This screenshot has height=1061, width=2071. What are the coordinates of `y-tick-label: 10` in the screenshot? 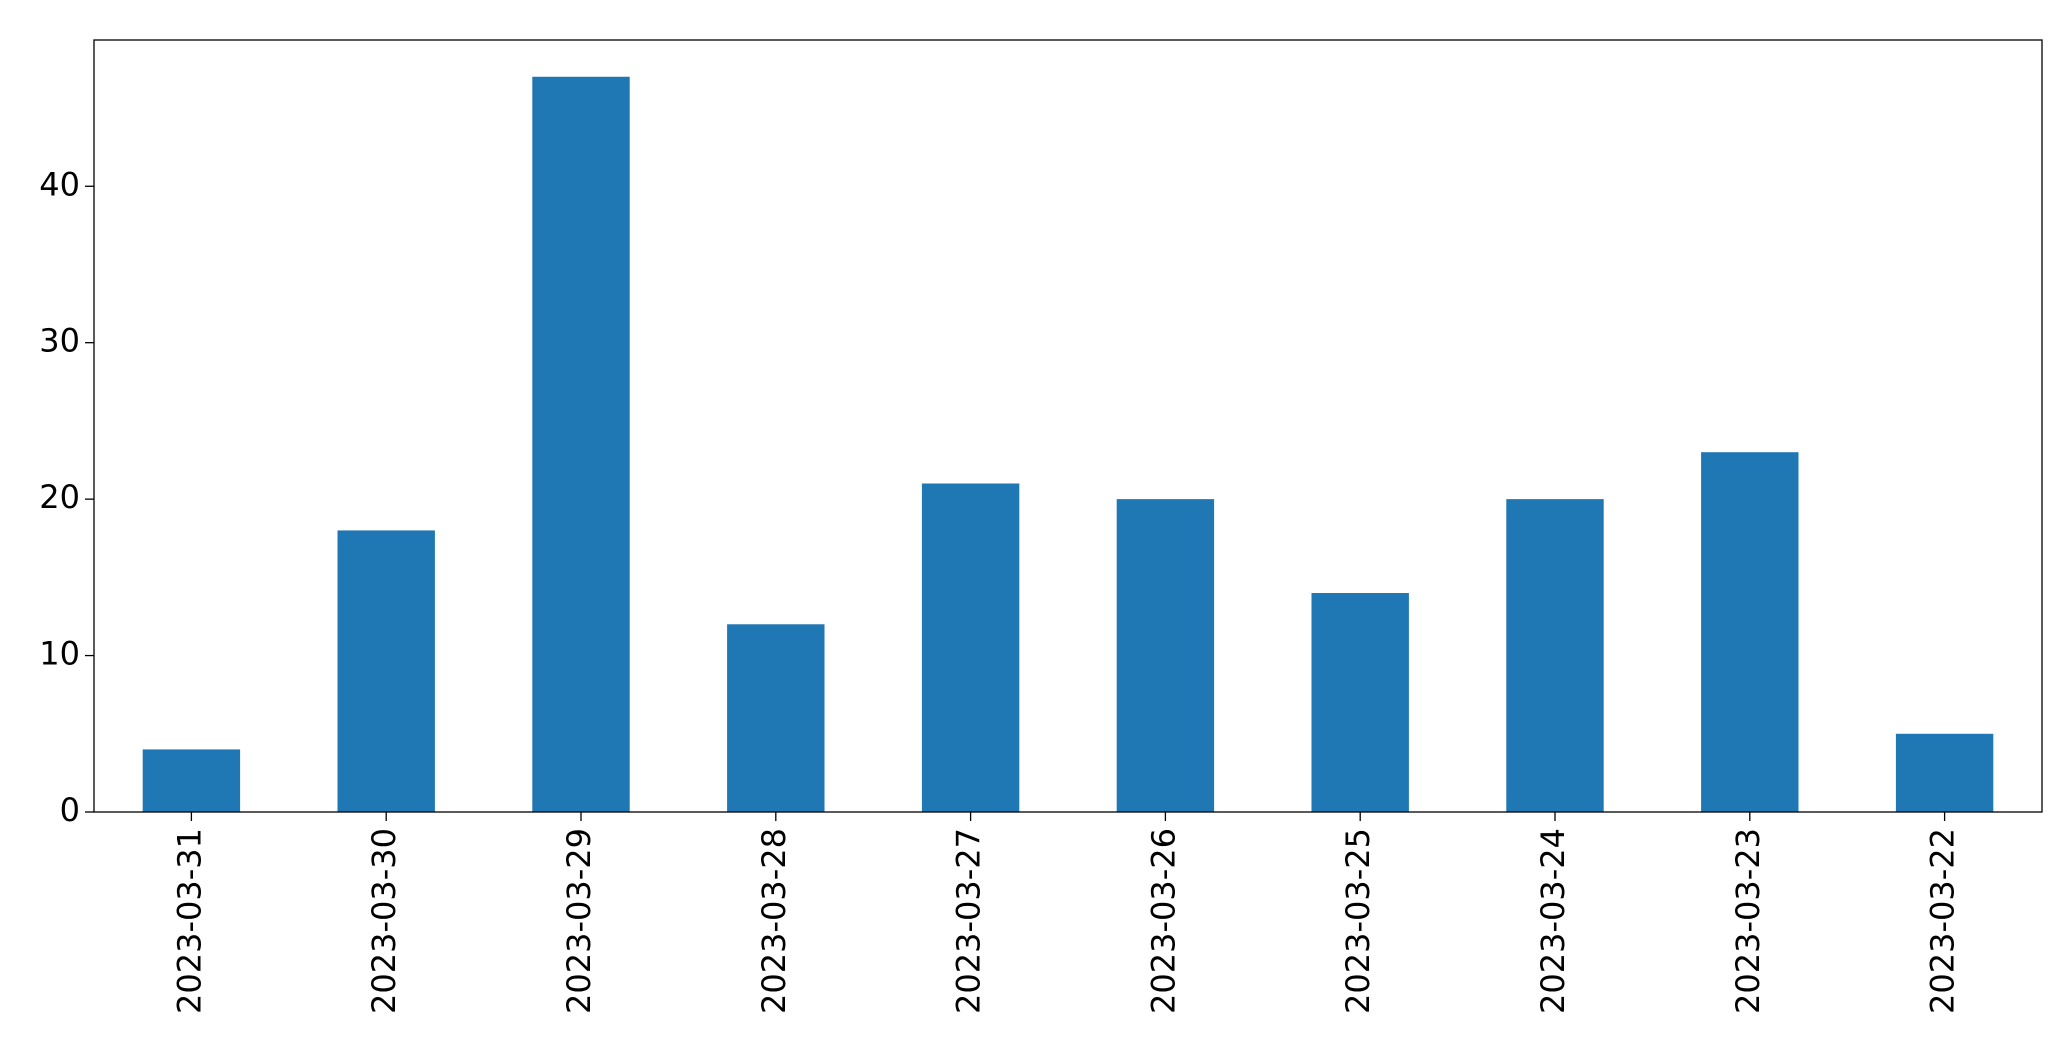 It's located at (59, 654).